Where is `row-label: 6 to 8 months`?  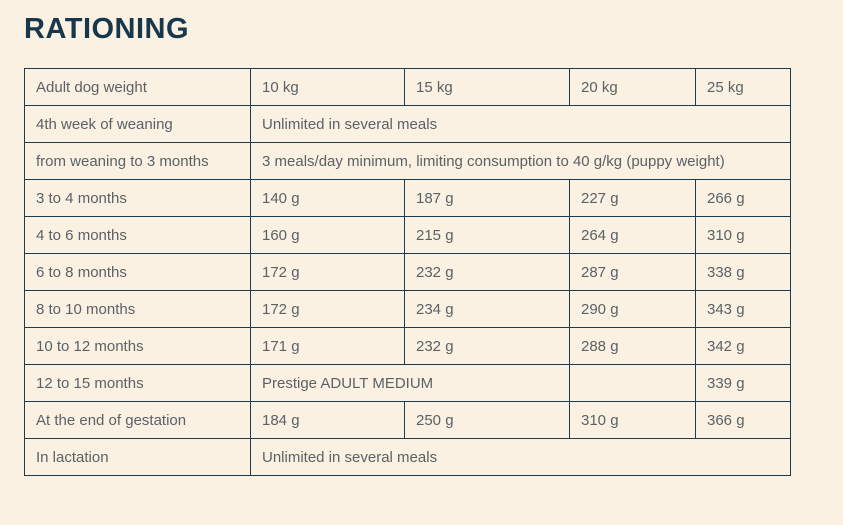 row-label: 6 to 8 months is located at coordinates (137, 272).